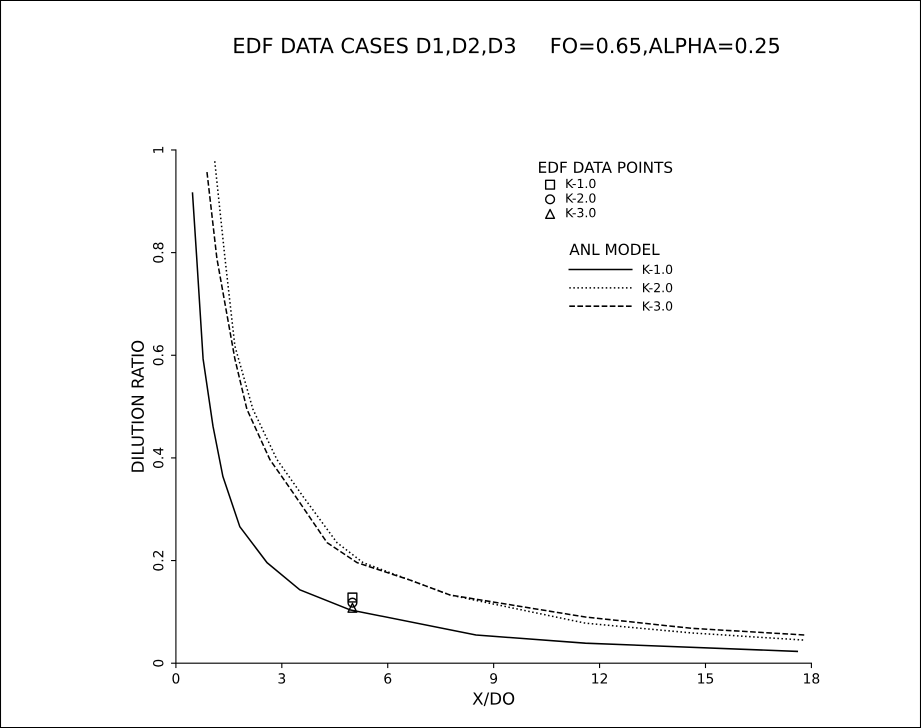 This screenshot has height=728, width=921. What do you see at coordinates (706, 678) in the screenshot?
I see `x-tick-label: 15` at bounding box center [706, 678].